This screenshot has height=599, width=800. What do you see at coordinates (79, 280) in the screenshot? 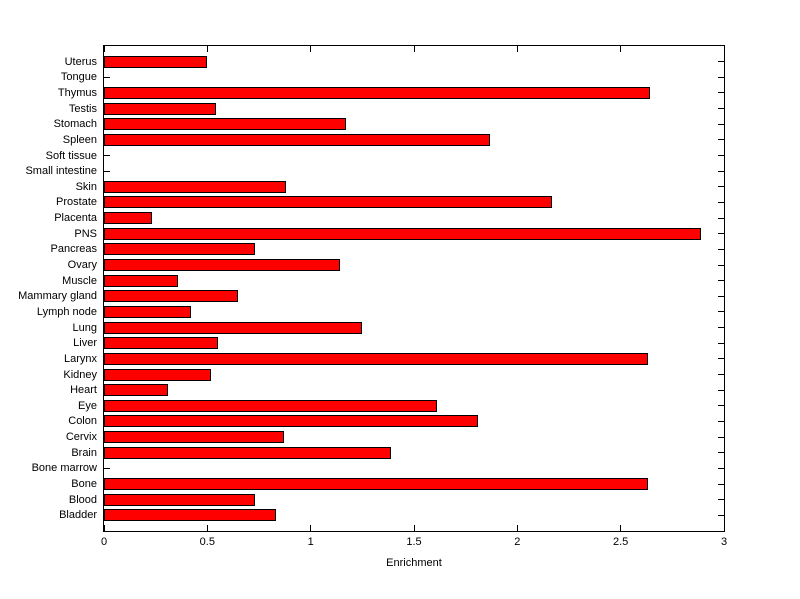
I see `category-label: Muscle` at bounding box center [79, 280].